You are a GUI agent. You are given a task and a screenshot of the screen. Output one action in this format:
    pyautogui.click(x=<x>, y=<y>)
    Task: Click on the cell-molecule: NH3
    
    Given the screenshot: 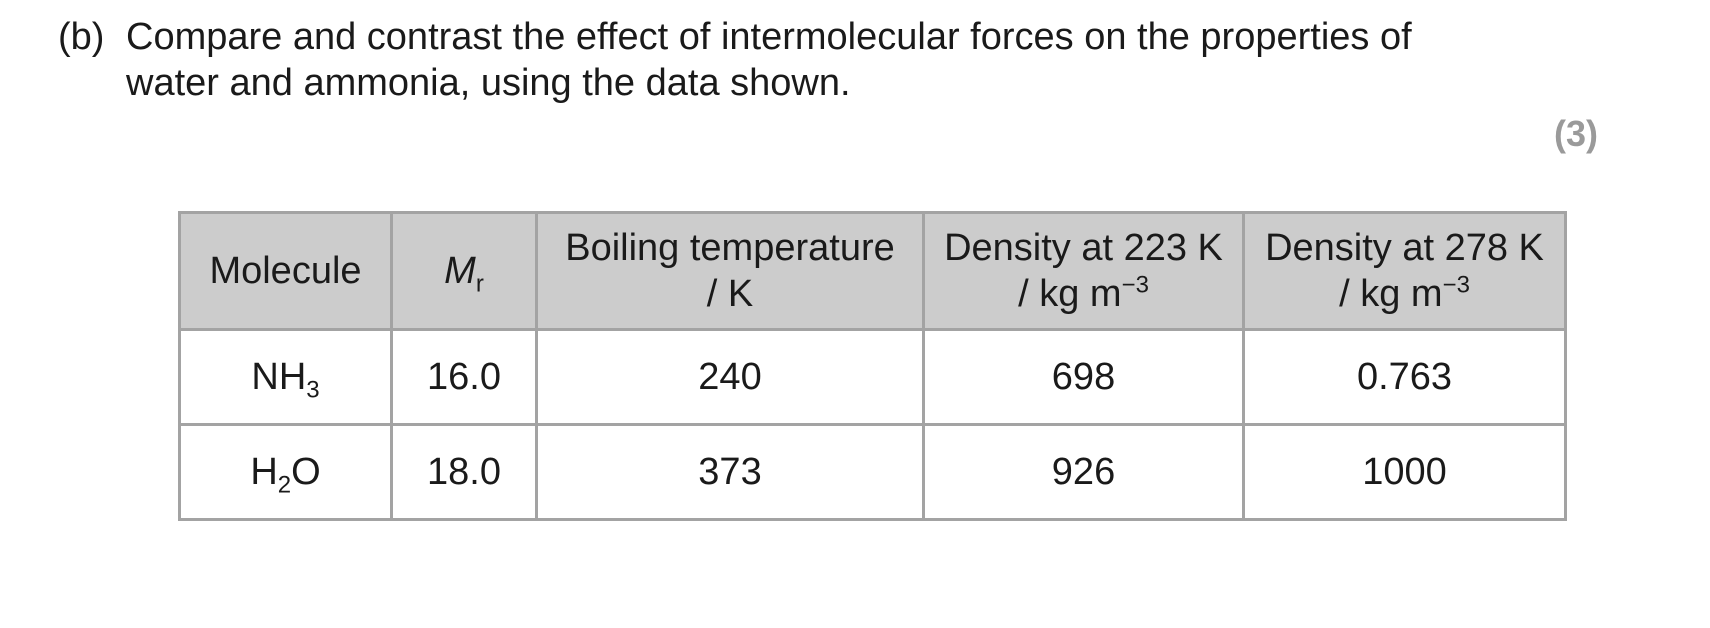 What is the action you would take?
    pyautogui.click(x=285, y=377)
    